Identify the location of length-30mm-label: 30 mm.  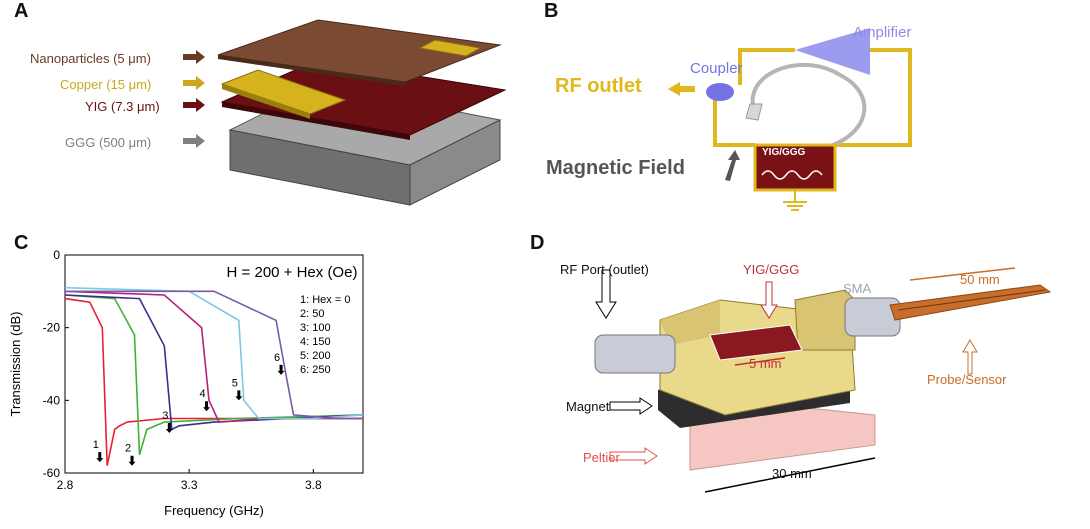
(792, 473).